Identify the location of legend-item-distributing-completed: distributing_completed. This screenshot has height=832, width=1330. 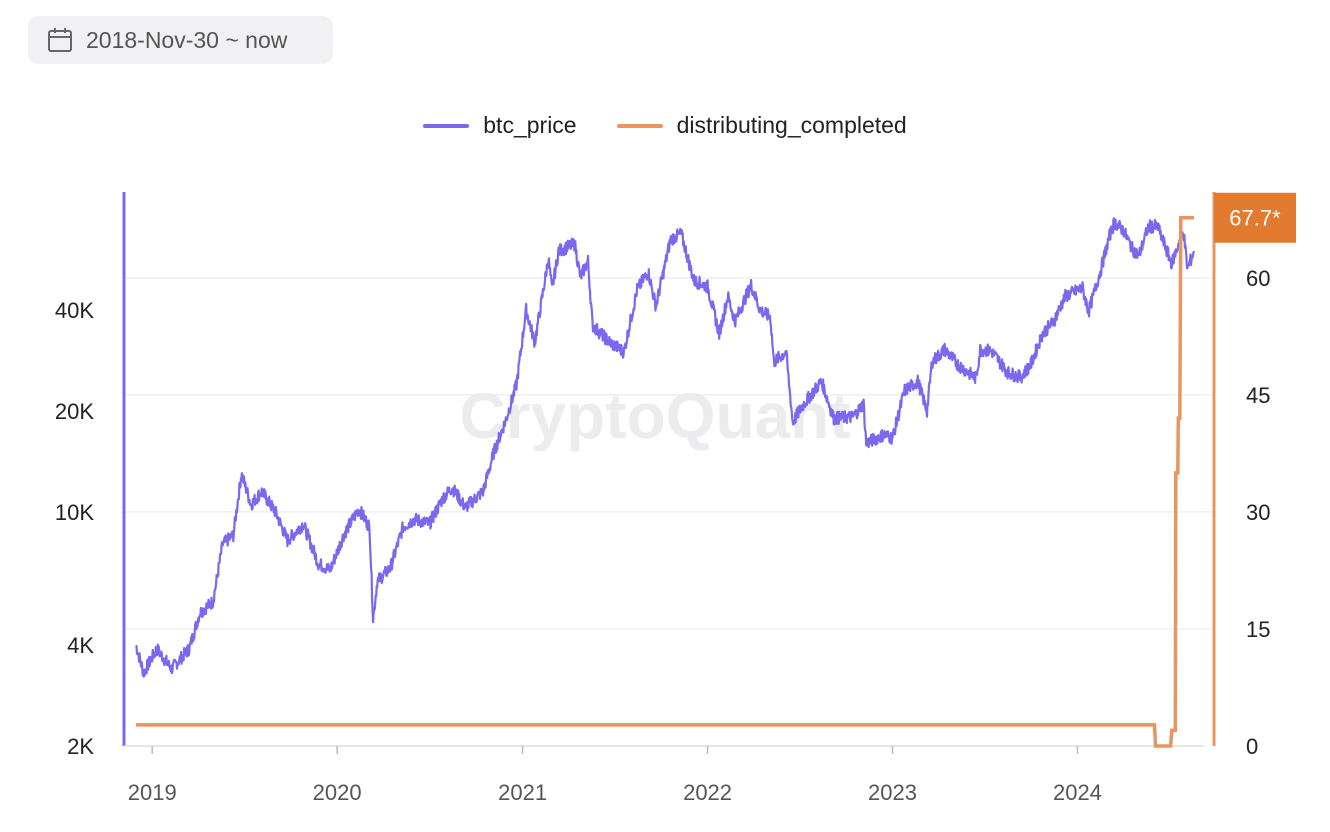
(761, 125).